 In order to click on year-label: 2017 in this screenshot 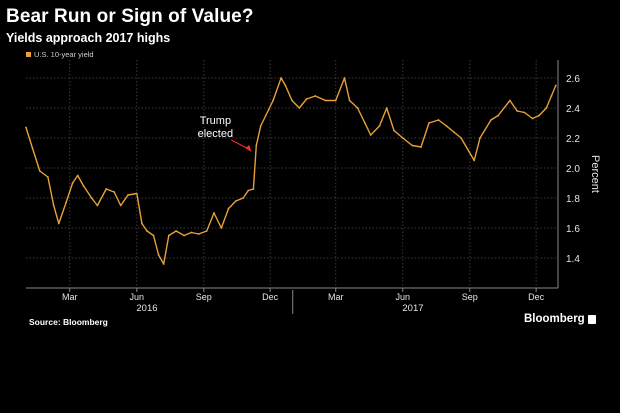, I will do `click(412, 308)`.